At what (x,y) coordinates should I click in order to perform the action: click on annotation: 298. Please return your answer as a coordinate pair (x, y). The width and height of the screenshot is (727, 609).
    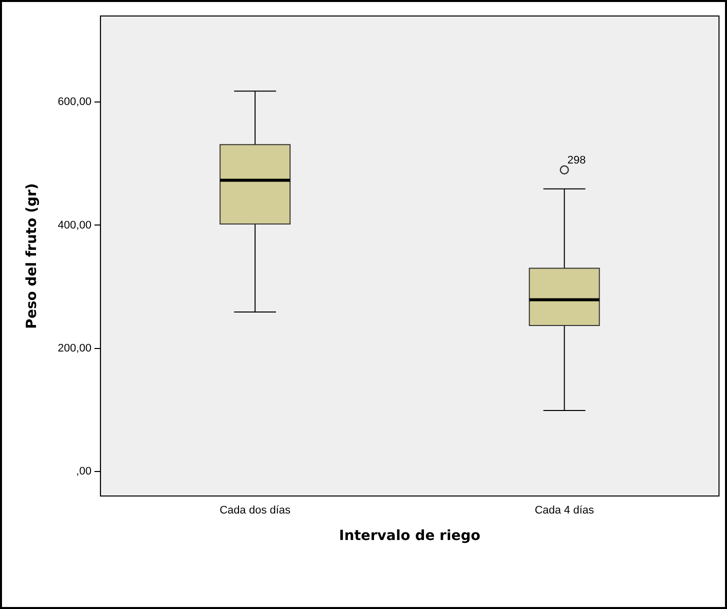
    Looking at the image, I should click on (576, 160).